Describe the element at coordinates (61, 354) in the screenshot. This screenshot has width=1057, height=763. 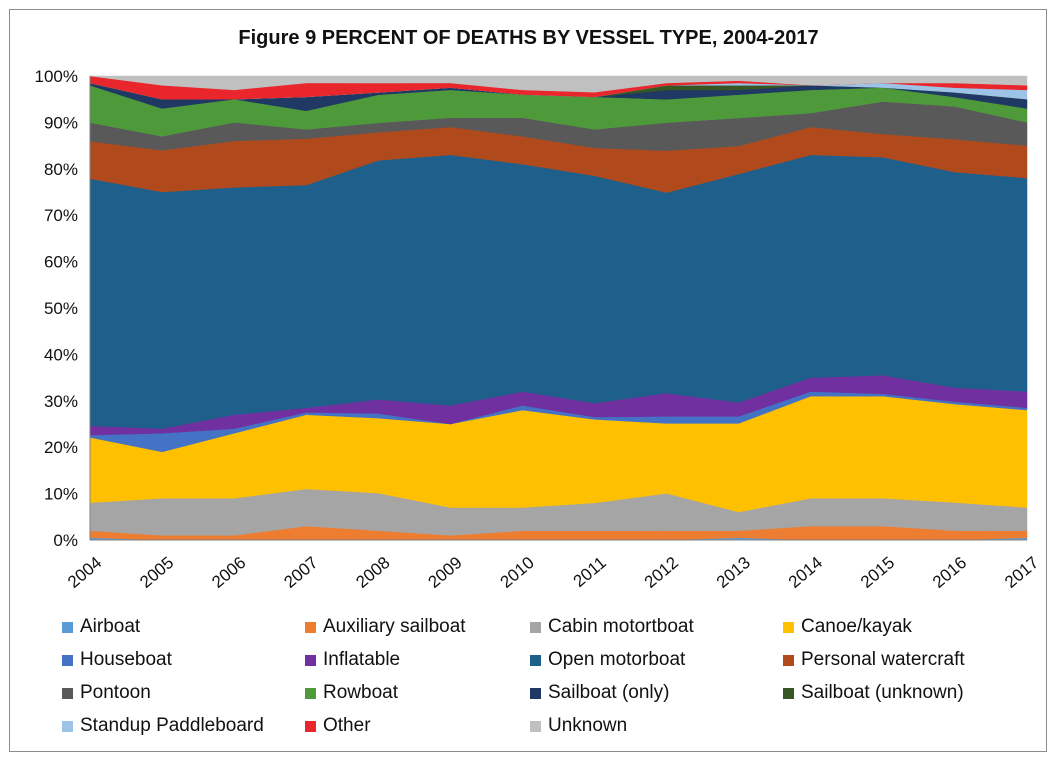
I see `y-tick-label: 40%` at that location.